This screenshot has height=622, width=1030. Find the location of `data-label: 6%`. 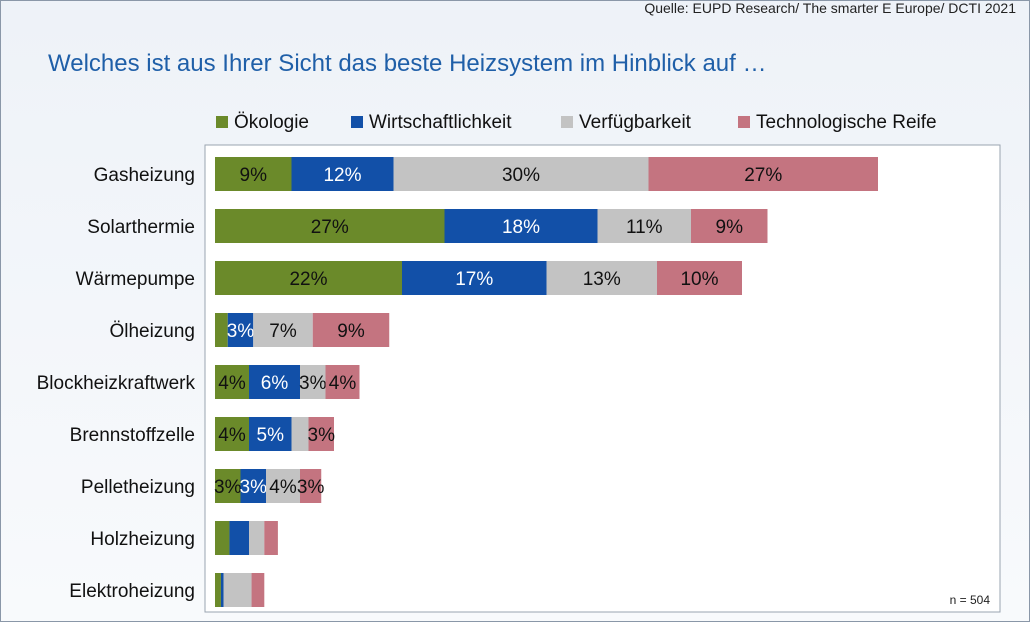

data-label: 6% is located at coordinates (275, 383).